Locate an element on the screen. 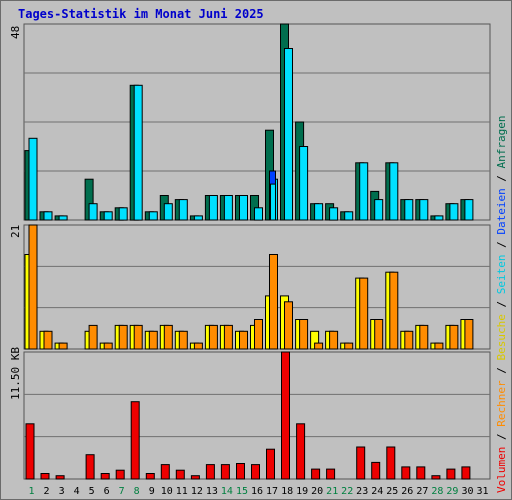  y-max-label-bottom: 11.50 KB is located at coordinates (15, 373).